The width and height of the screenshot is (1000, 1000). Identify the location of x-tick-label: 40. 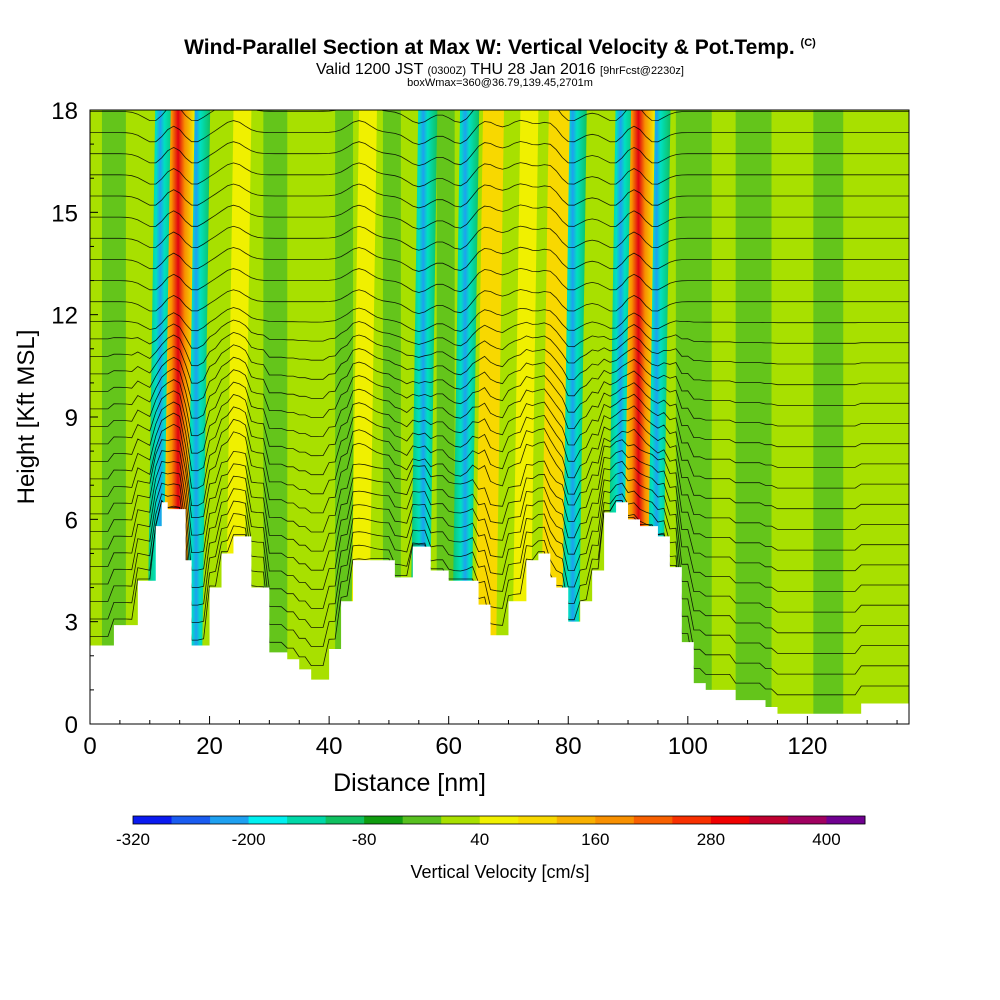
(329, 746).